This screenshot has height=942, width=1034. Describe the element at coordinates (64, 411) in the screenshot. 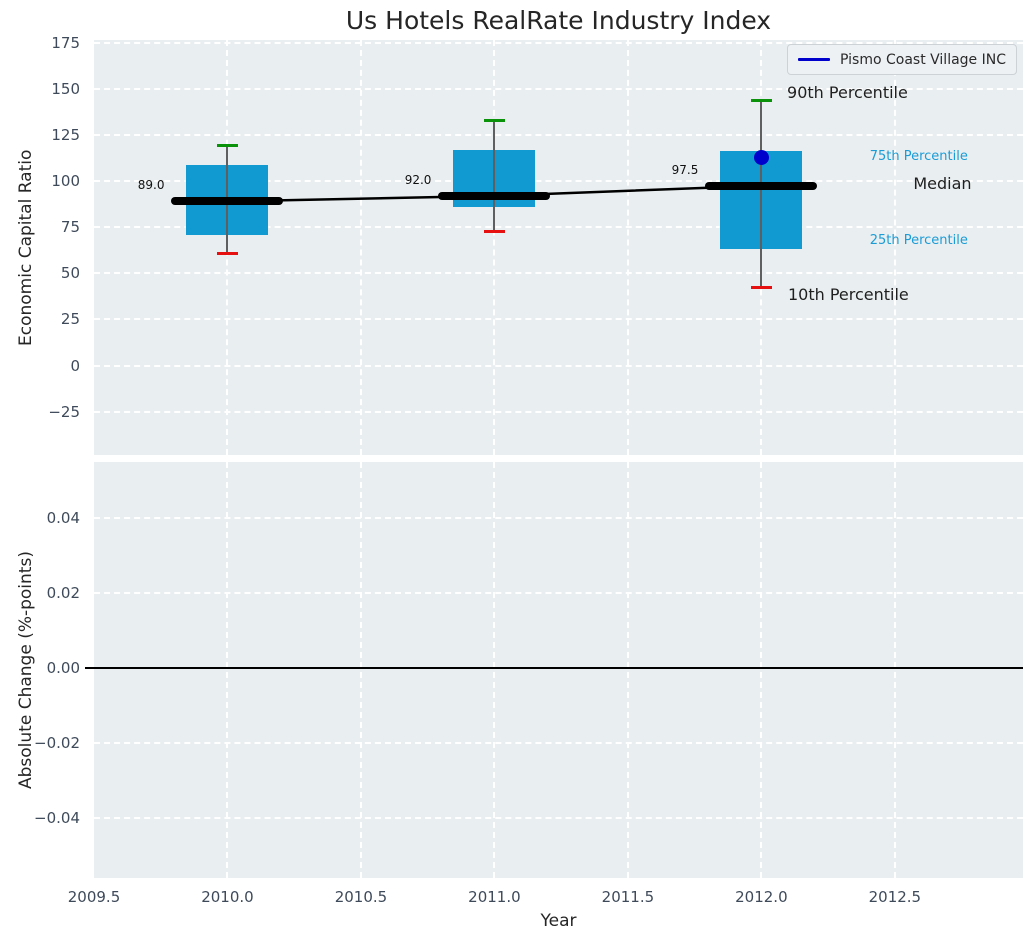

I see `y-tick-label: −25` at that location.